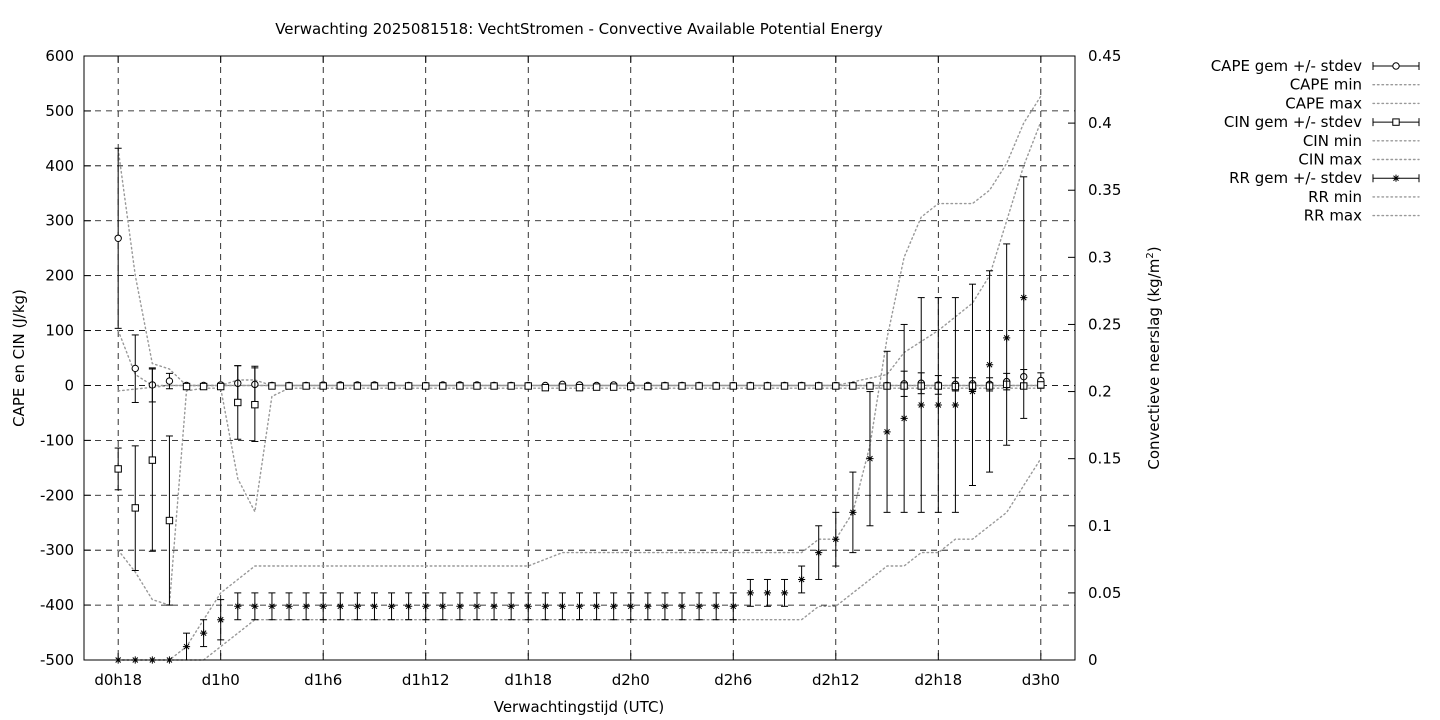 Image resolution: width=1440 pixels, height=720 pixels. I want to click on y2-axis-label-main: Convectieve neerslag (kg/m, so click(1154, 364).